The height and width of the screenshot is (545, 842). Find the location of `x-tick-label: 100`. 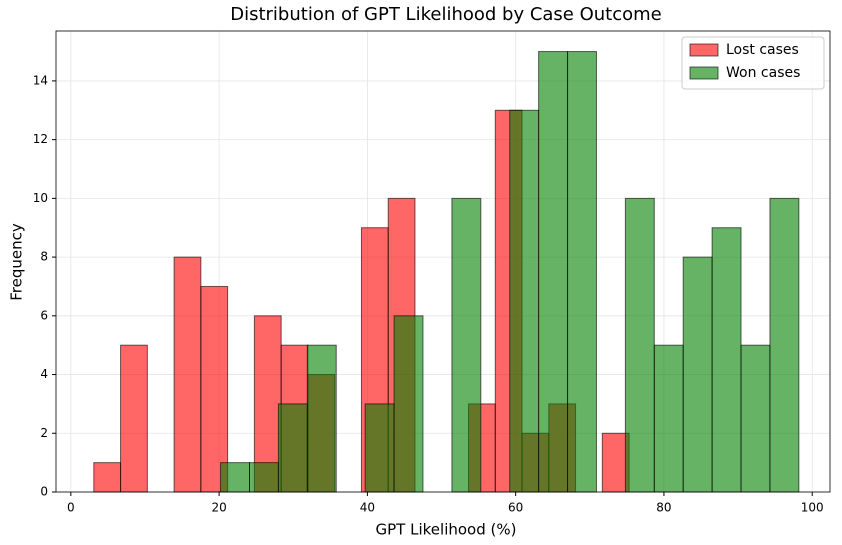

x-tick-label: 100 is located at coordinates (812, 508).